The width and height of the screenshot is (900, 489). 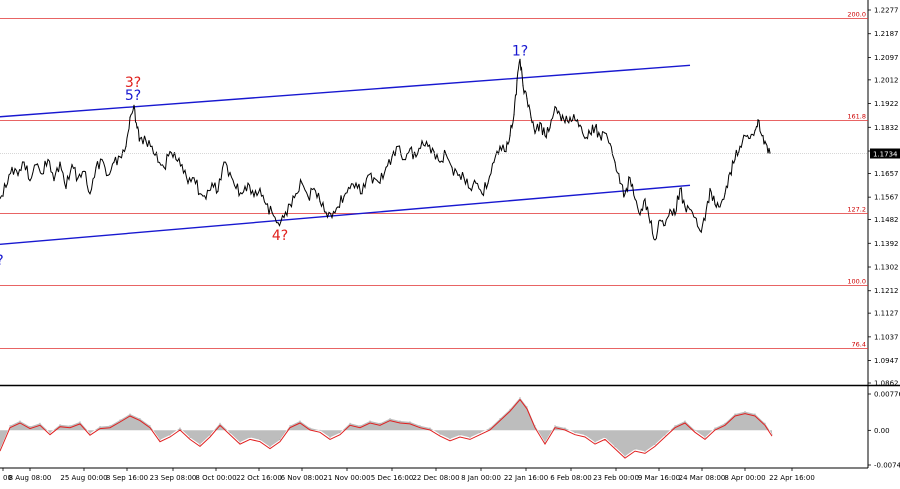 What do you see at coordinates (856, 210) in the screenshot?
I see `fib-label-2: 127.2` at bounding box center [856, 210].